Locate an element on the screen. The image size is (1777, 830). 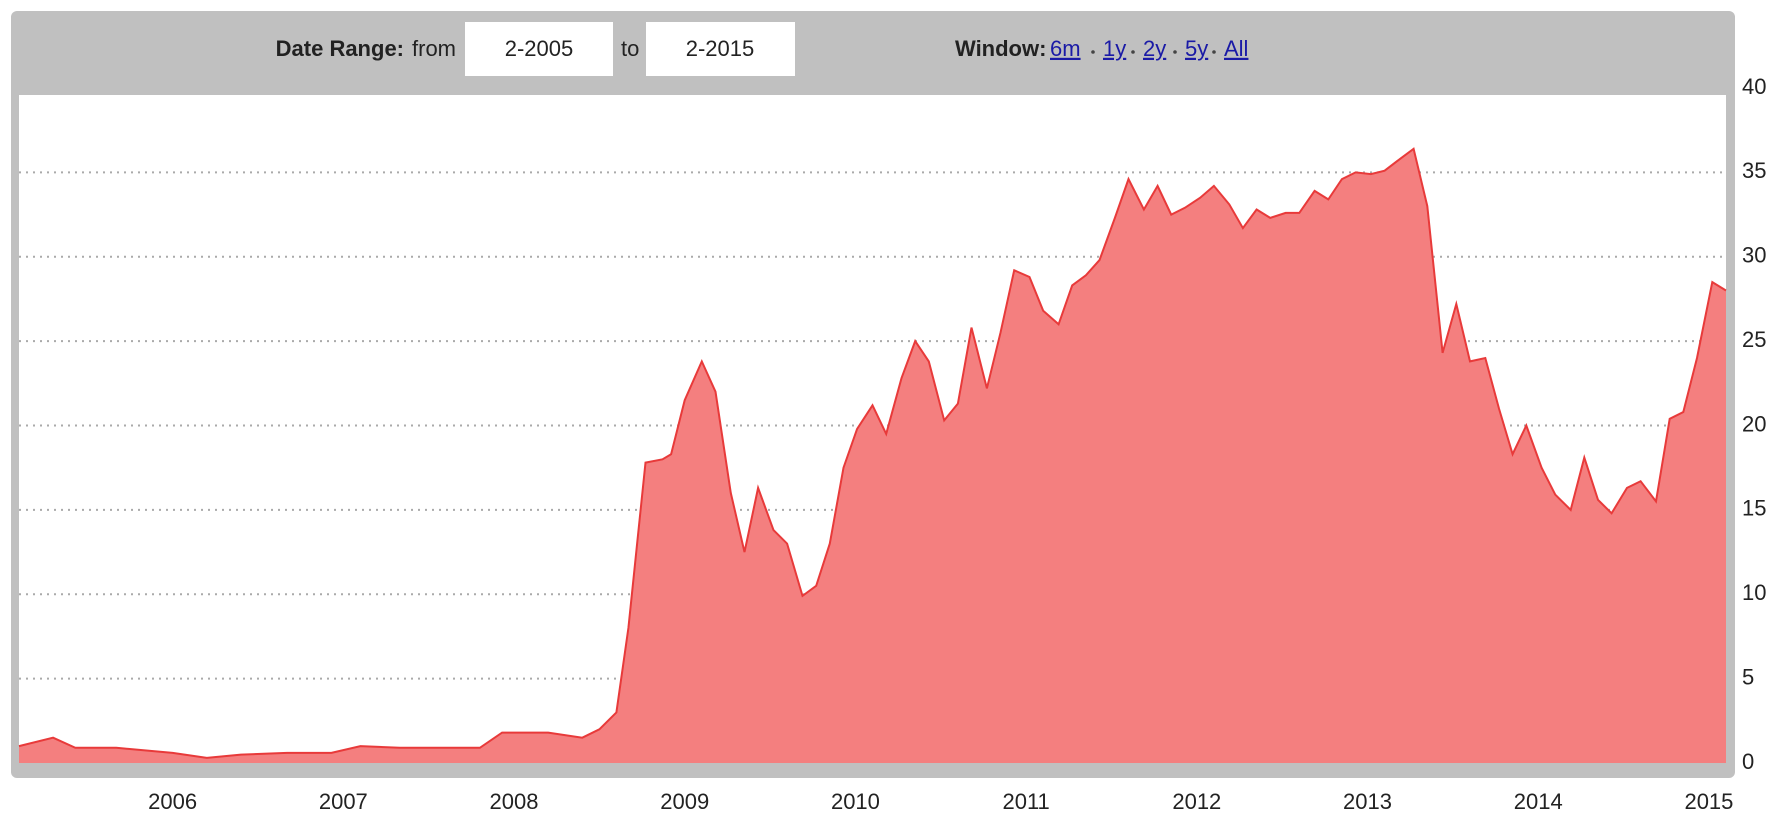
y-tick-label: 20 is located at coordinates (1754, 423).